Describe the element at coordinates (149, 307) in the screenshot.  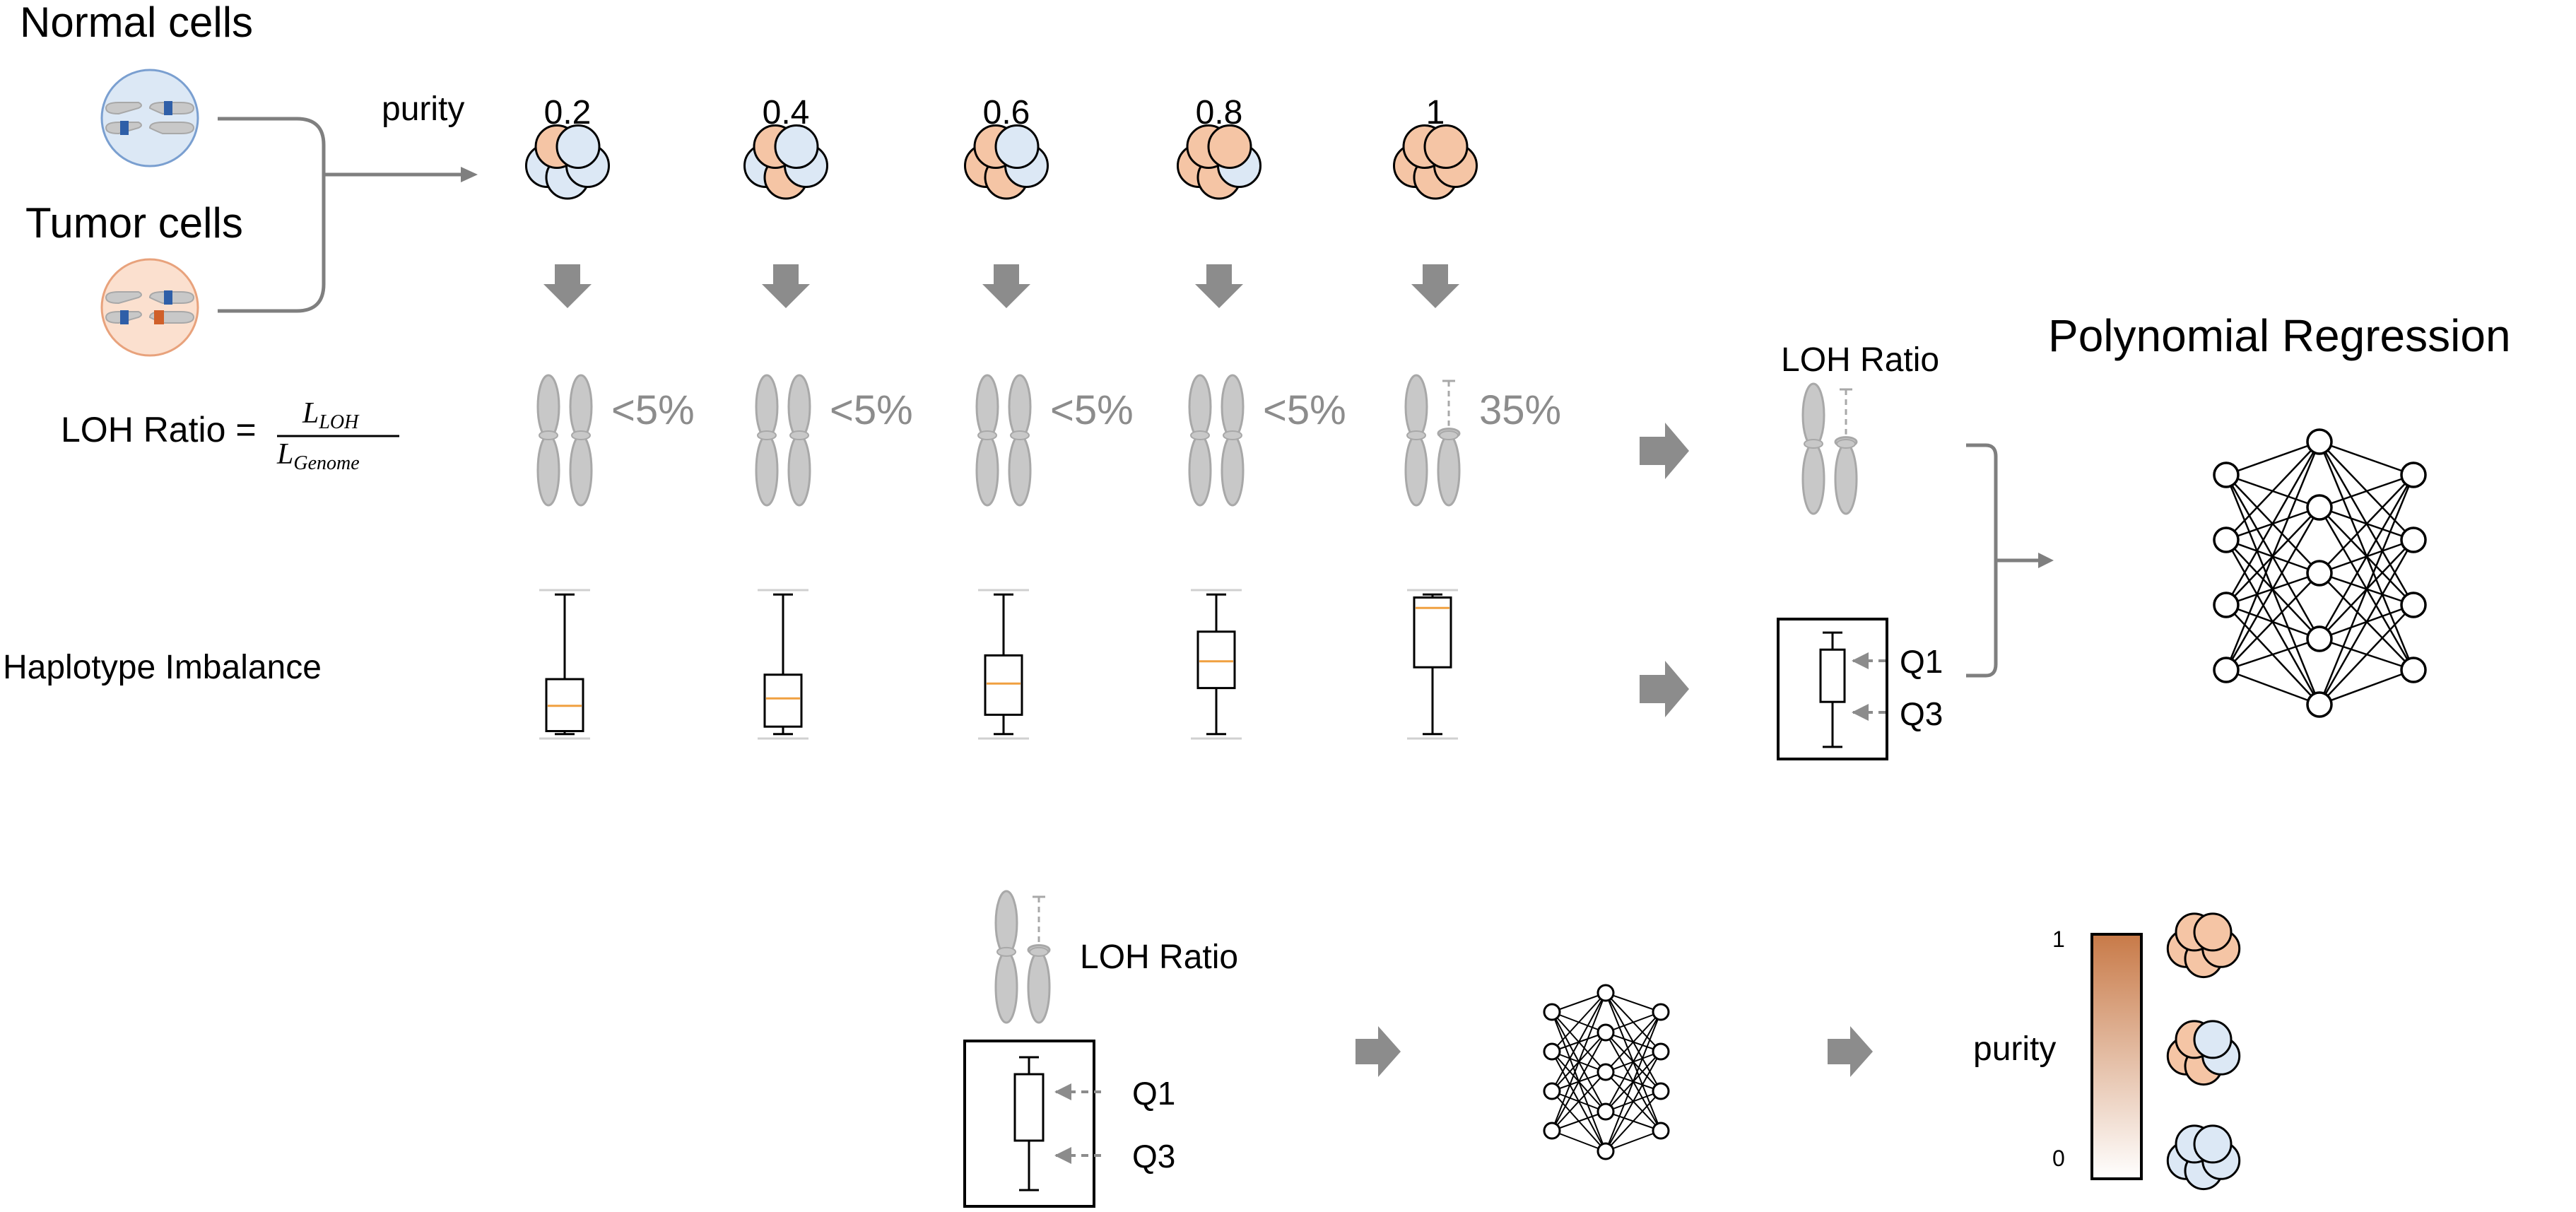
I see `tumor-cell` at that location.